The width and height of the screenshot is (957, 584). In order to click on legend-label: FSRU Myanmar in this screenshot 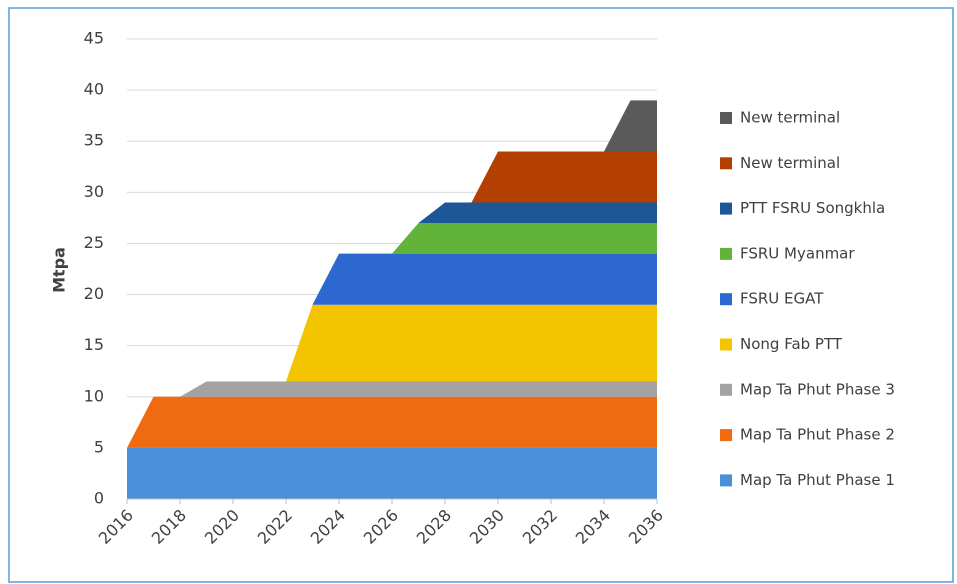, I will do `click(797, 253)`.